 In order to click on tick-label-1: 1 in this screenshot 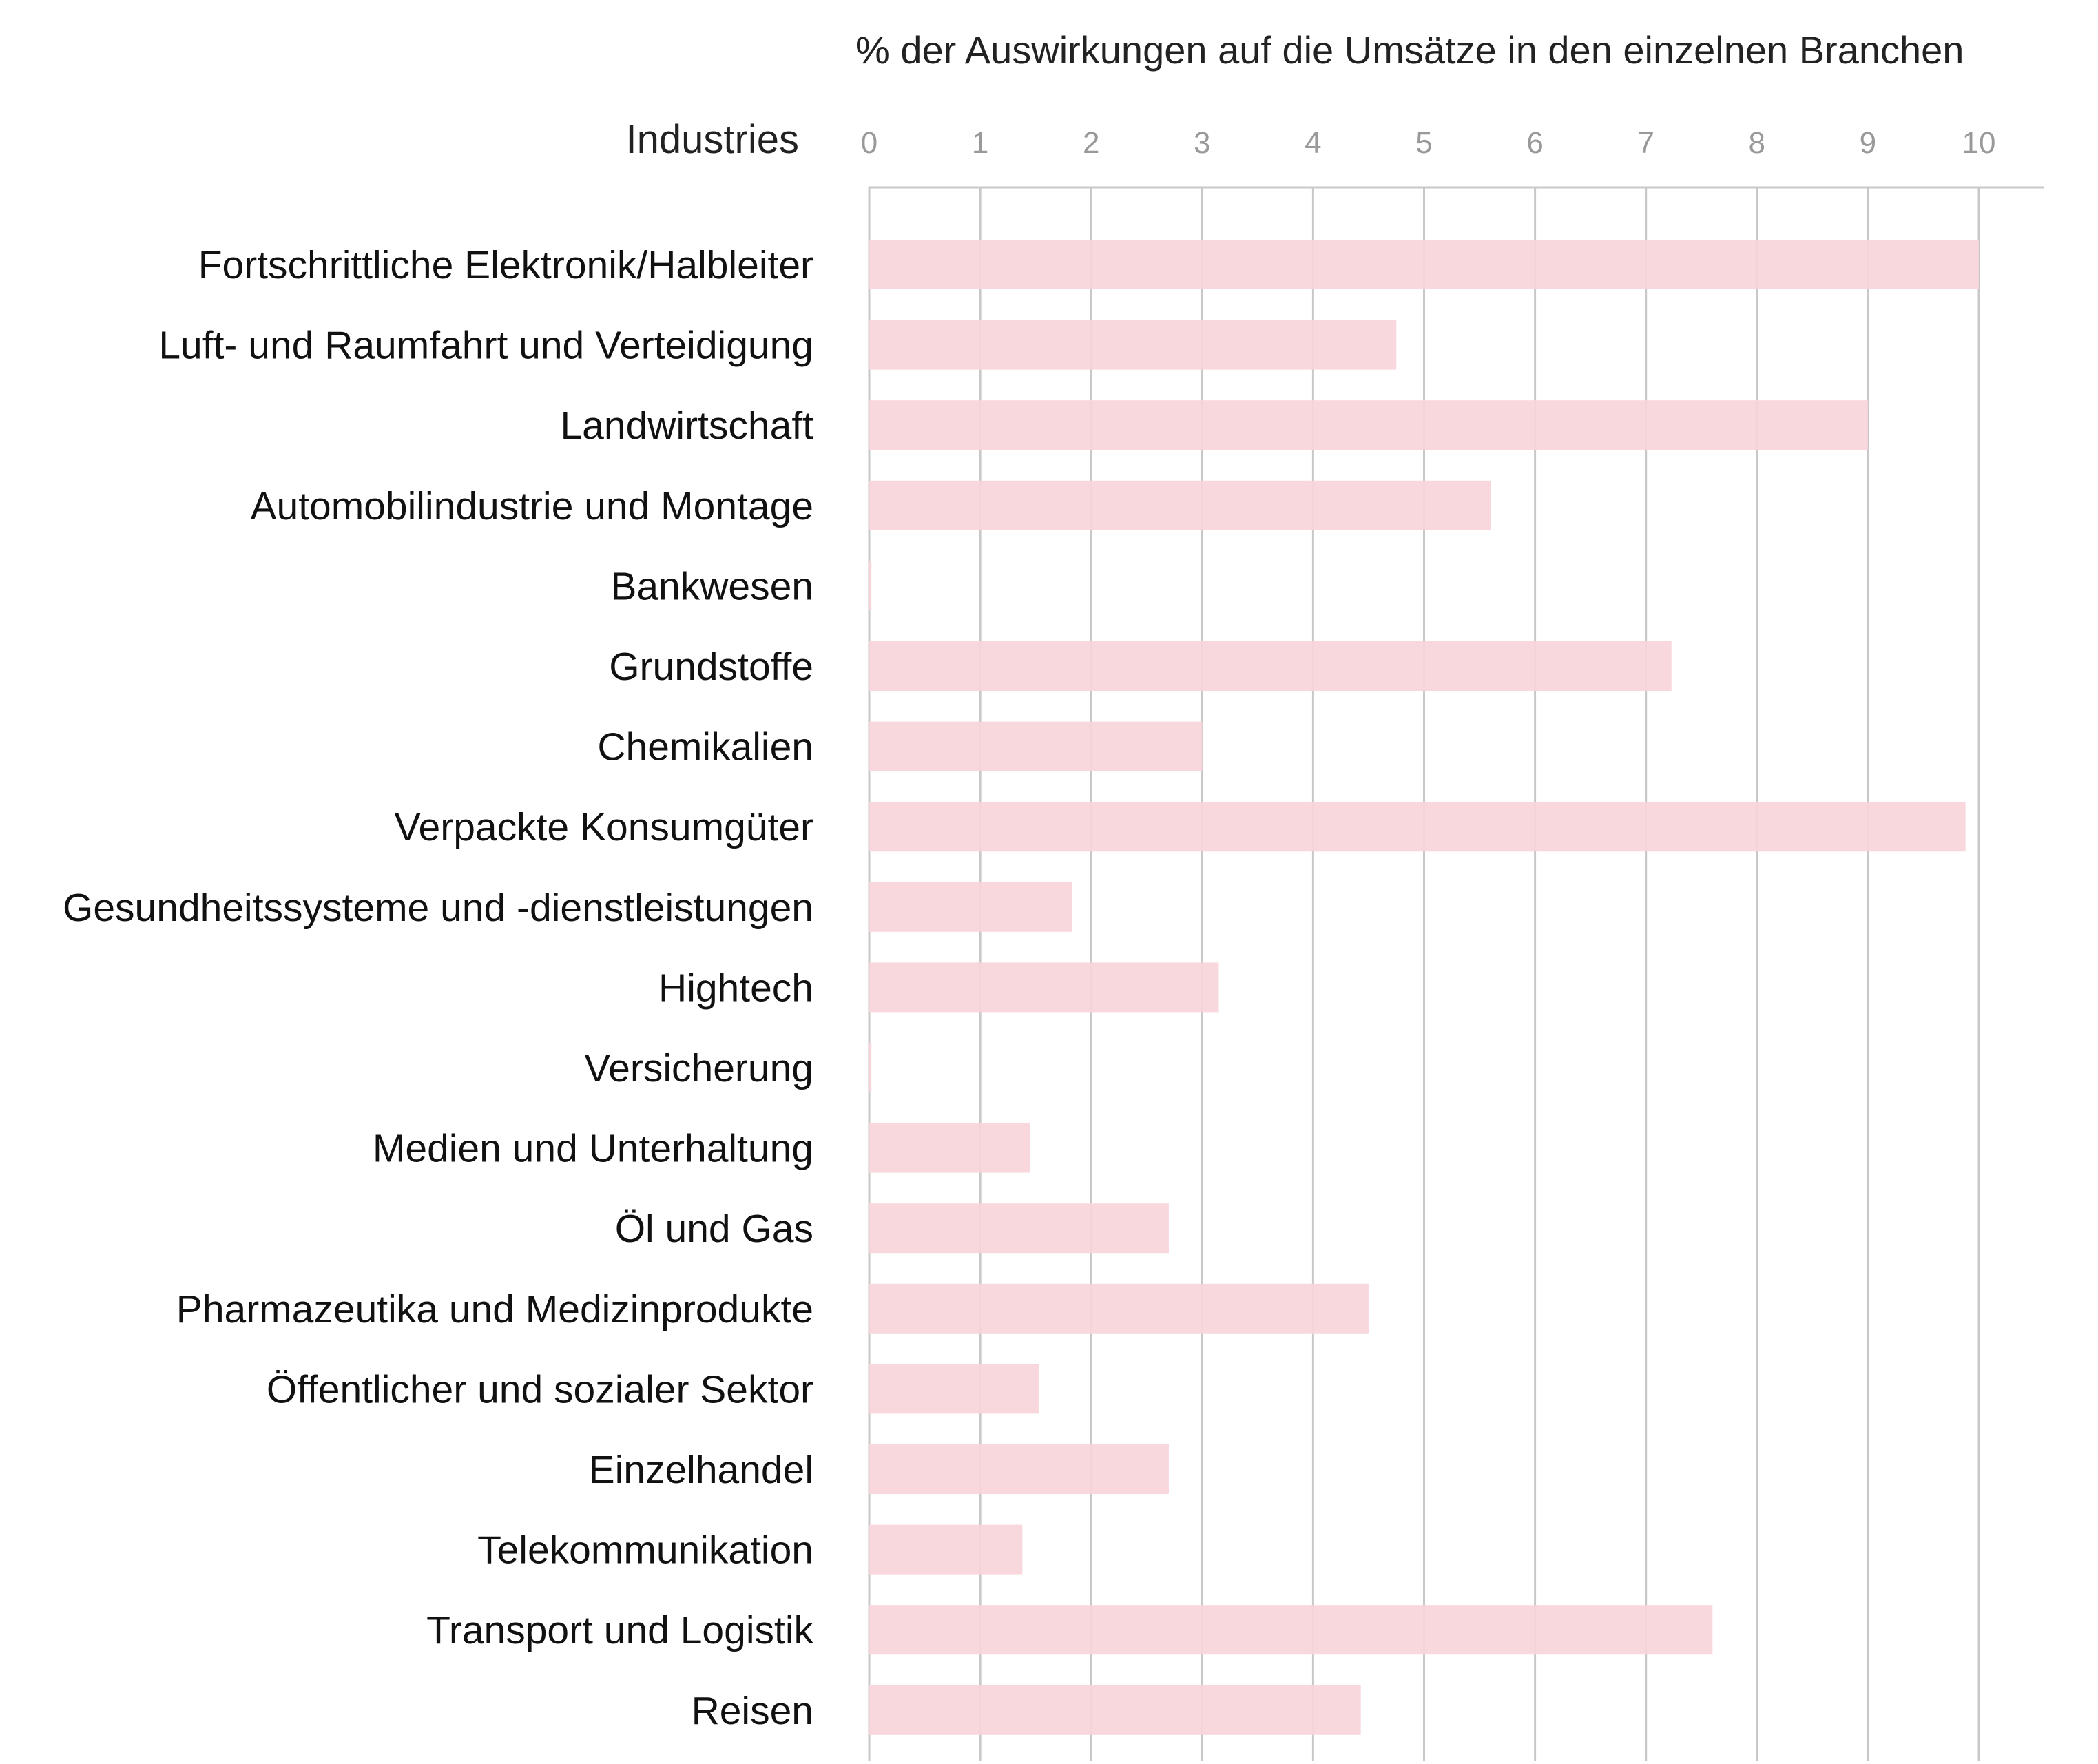, I will do `click(980, 143)`.